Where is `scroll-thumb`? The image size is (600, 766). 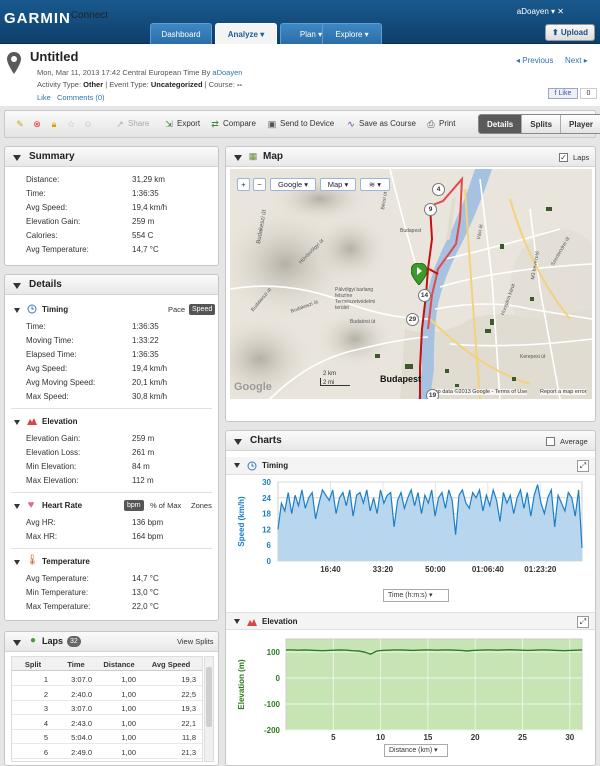
scroll-thumb is located at coordinates (209, 697).